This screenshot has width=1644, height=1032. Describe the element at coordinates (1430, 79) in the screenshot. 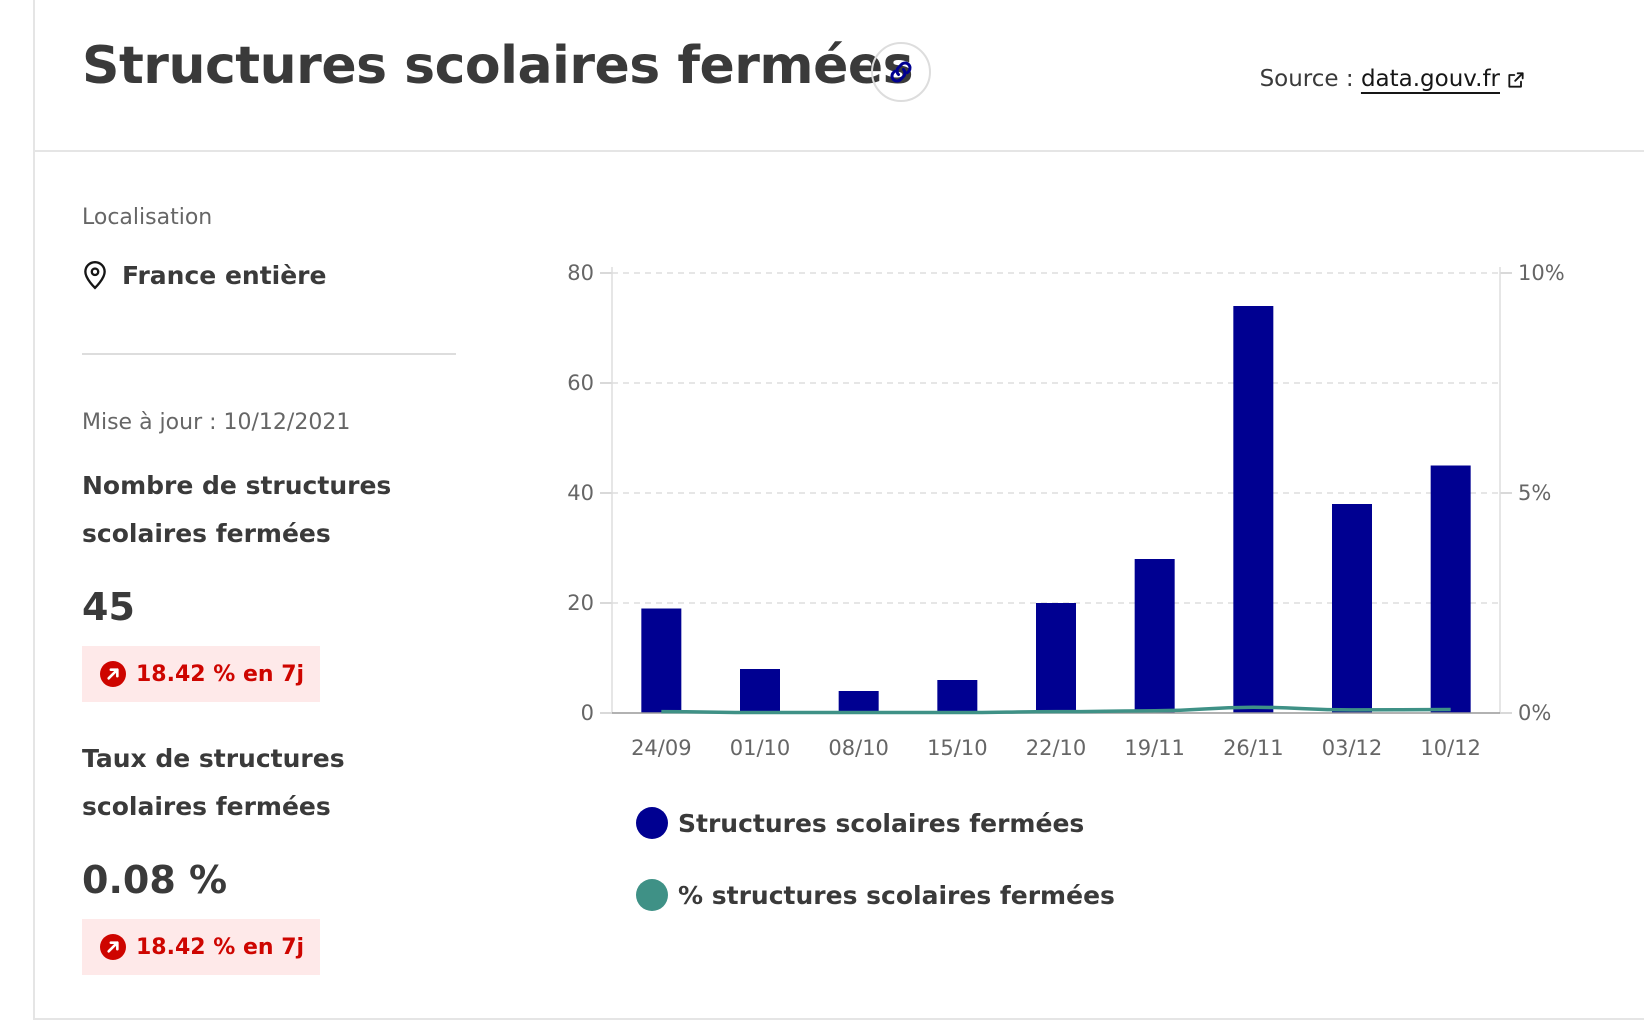

I see `source-link-text: data.gouv.fr` at that location.